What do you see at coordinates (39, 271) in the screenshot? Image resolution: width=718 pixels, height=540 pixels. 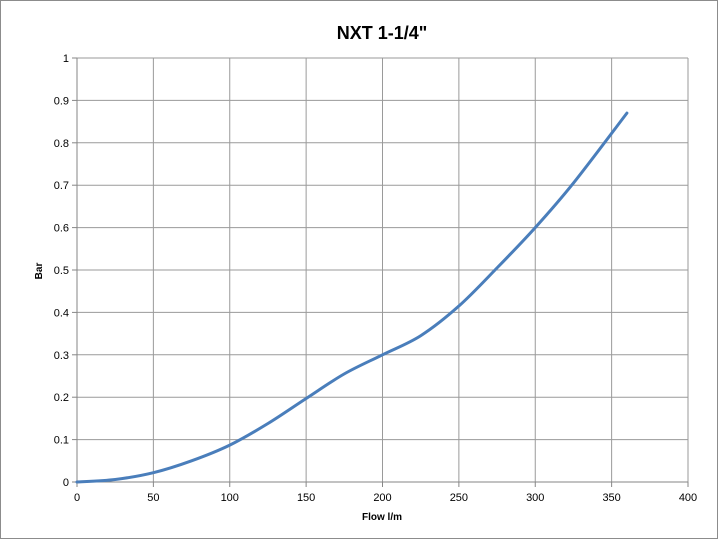 I see `y-axis-label: Bar` at bounding box center [39, 271].